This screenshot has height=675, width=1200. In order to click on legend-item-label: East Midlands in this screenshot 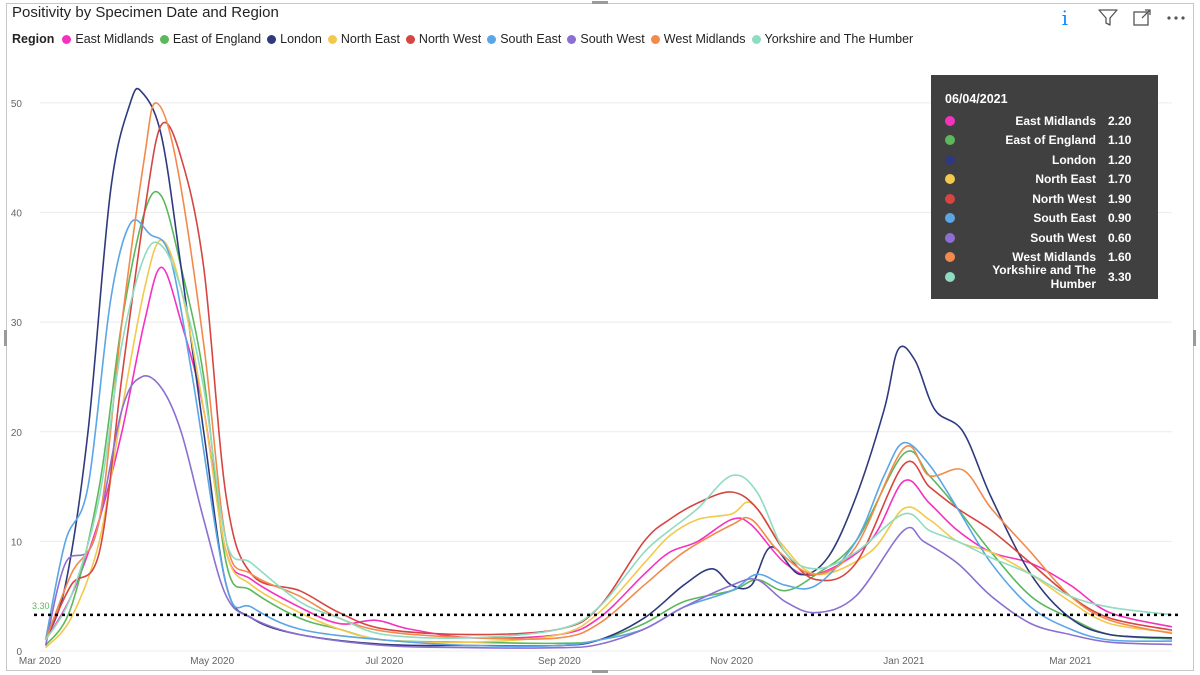, I will do `click(114, 39)`.